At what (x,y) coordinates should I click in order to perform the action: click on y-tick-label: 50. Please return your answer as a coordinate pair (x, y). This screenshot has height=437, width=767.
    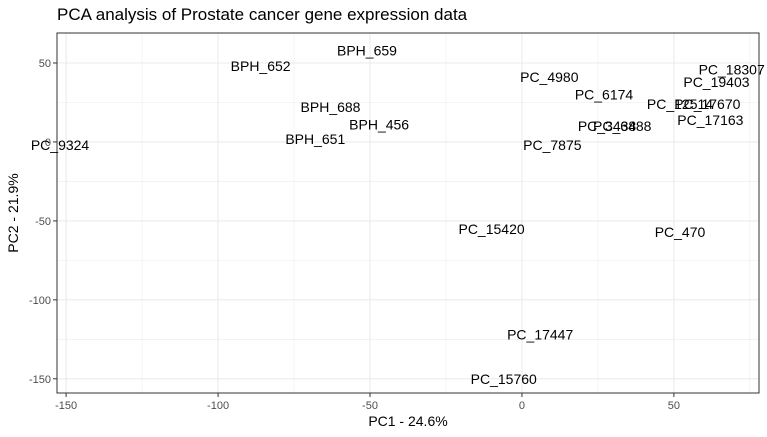
    Looking at the image, I should click on (45, 64).